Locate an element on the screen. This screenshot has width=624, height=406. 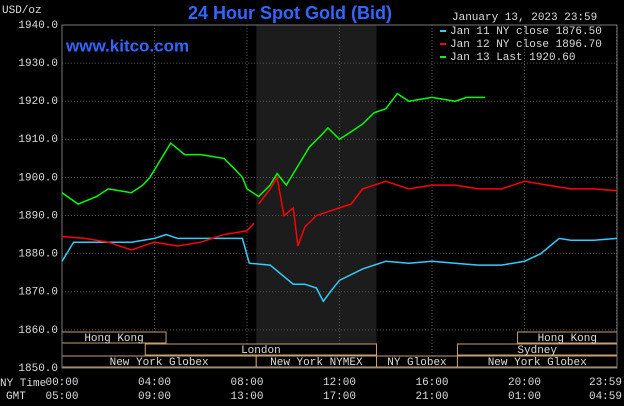
x-tick-label: 00:00 is located at coordinates (61, 383).